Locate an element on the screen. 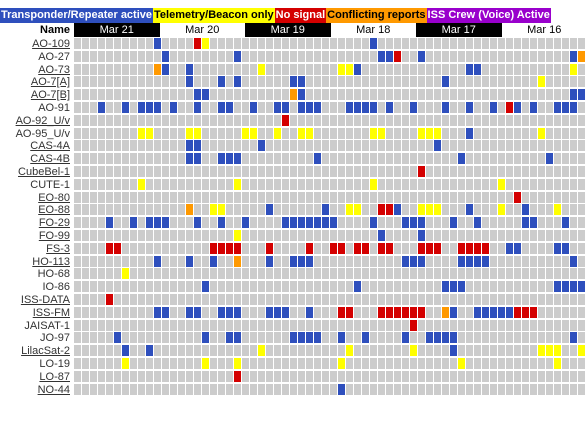 The height and width of the screenshot is (430, 587). status-cell-yellow is located at coordinates (141, 184).